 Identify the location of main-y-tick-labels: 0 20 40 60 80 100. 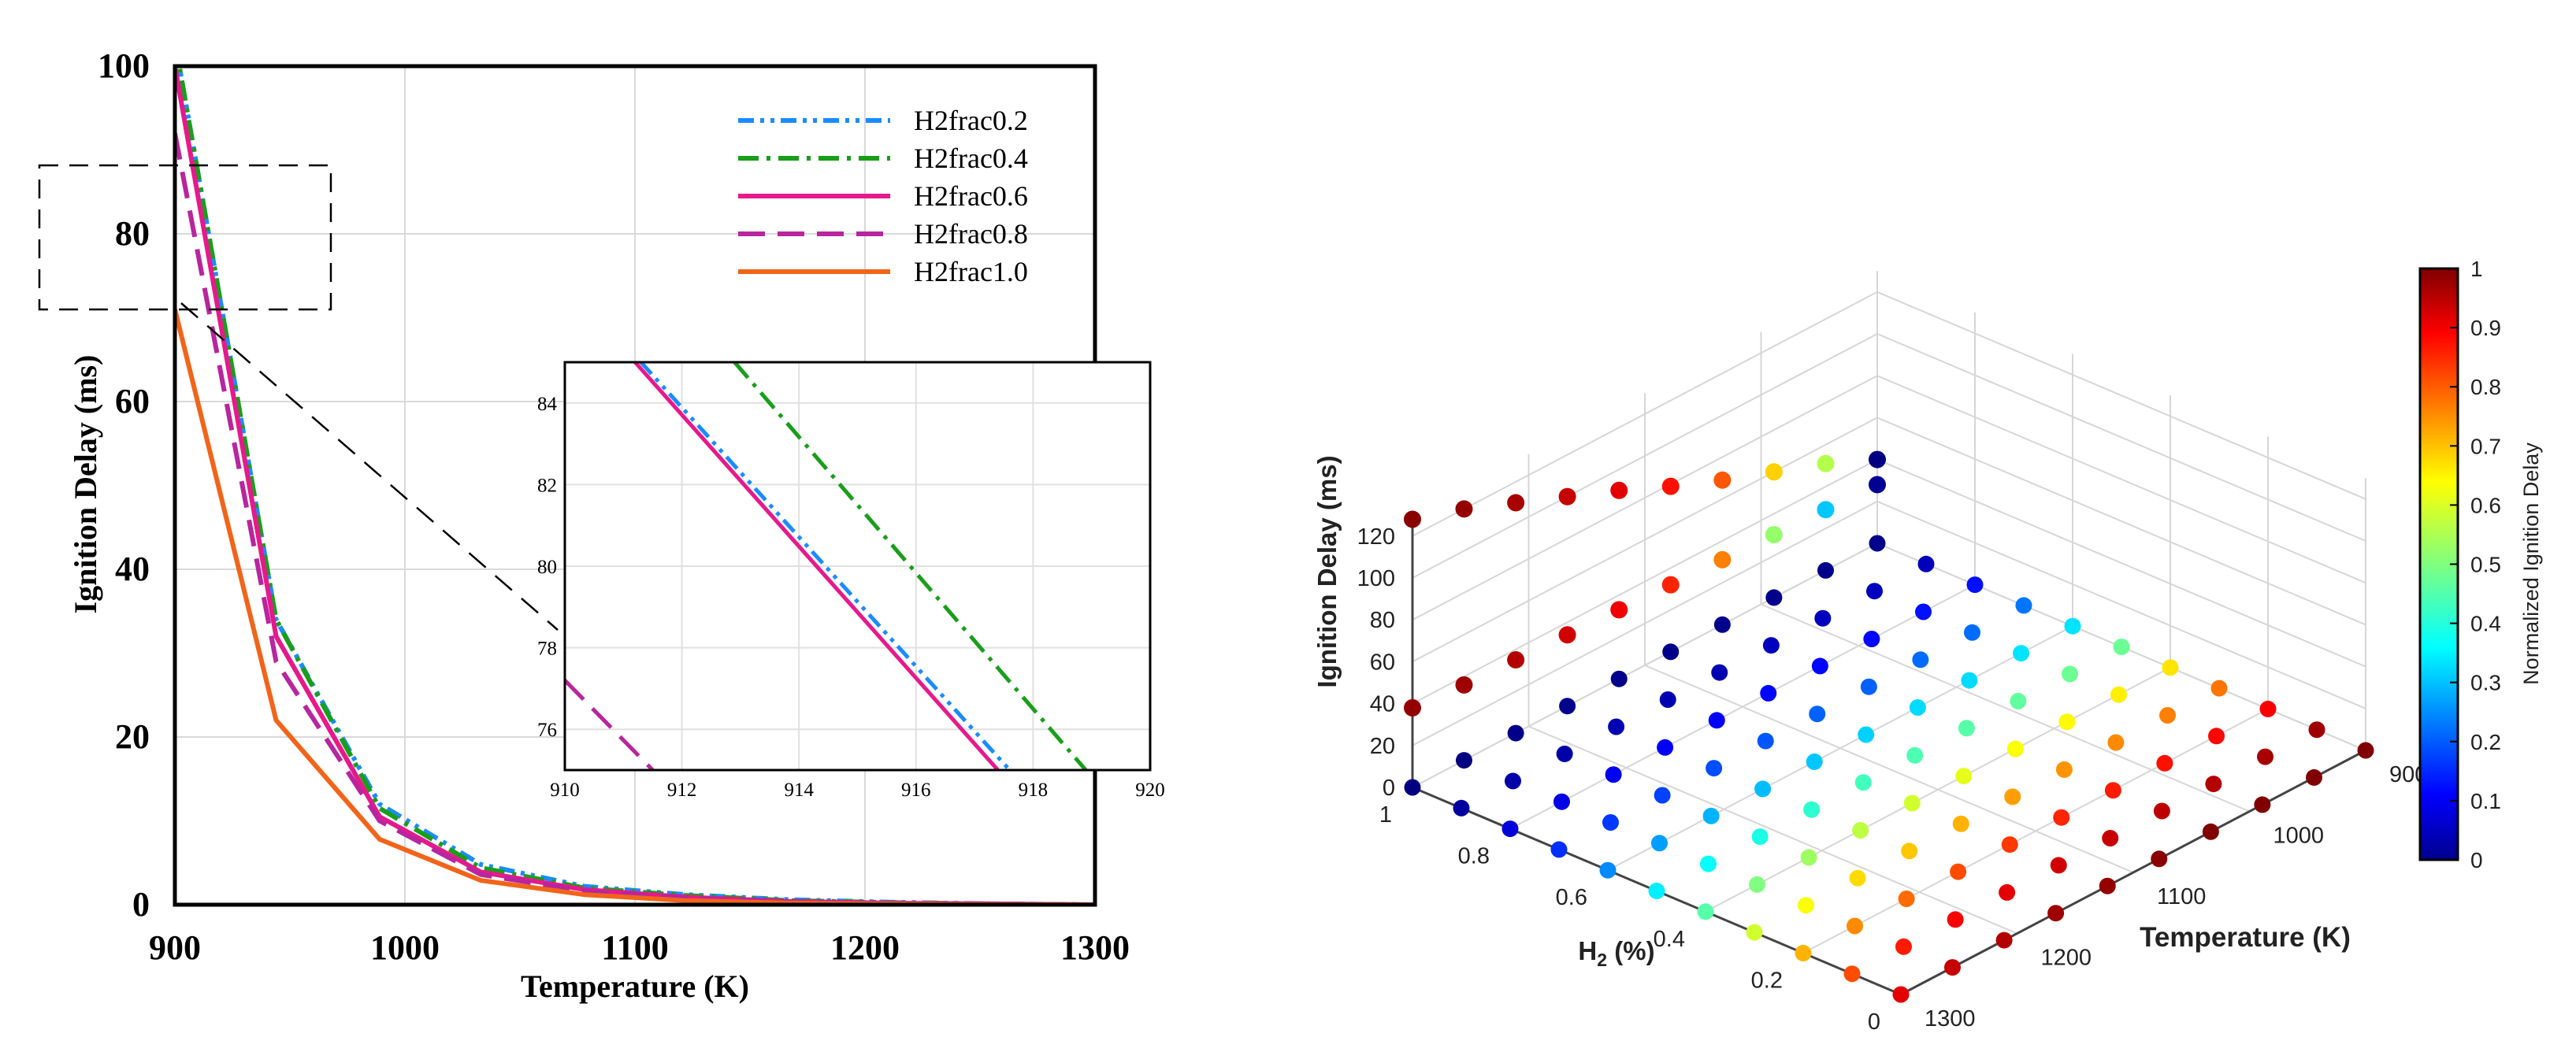
(124, 485).